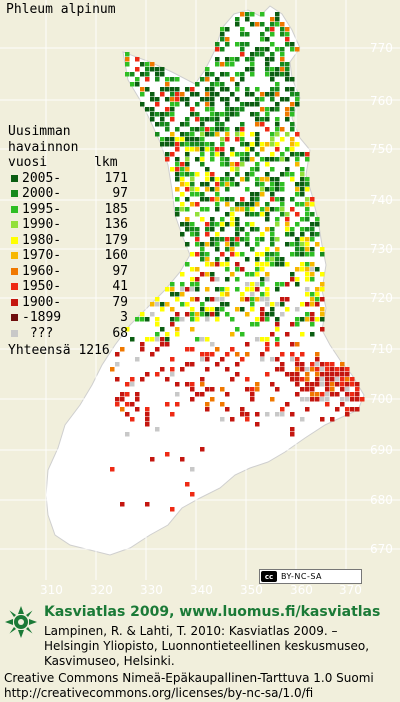 This screenshot has height=702, width=400. Describe the element at coordinates (101, 590) in the screenshot. I see `longitude-label: 320` at that location.